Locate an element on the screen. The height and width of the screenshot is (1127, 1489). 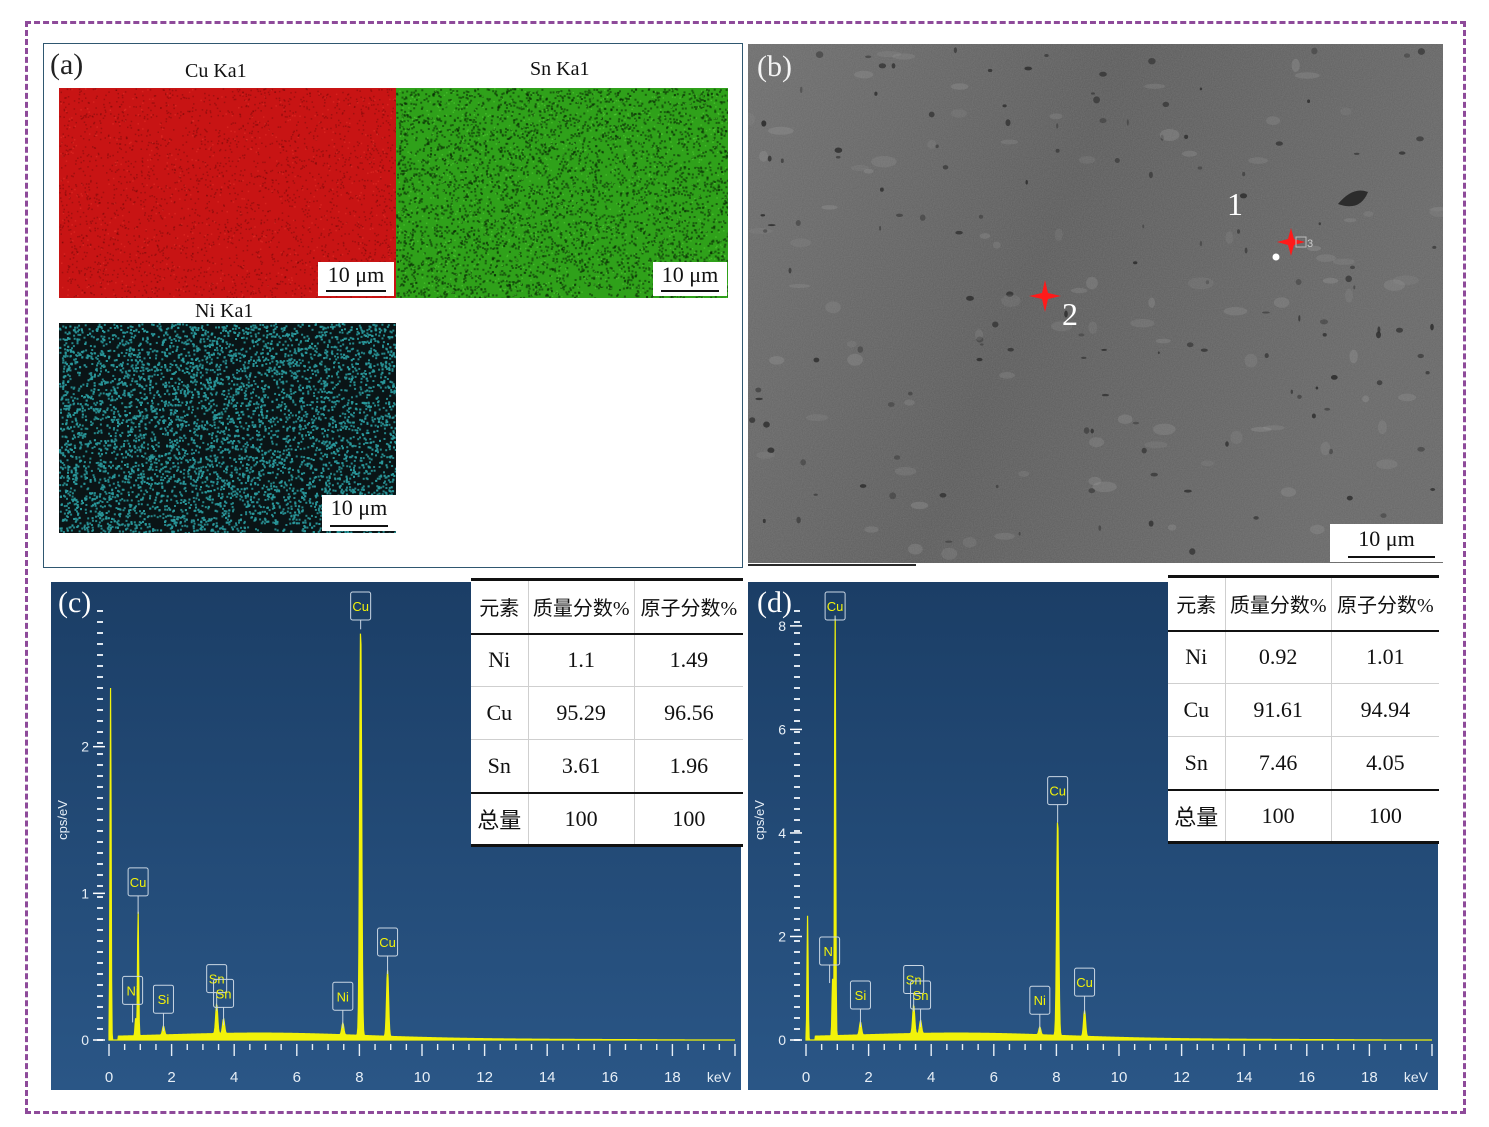
cu-scale-text: 10 μm is located at coordinates (356, 274).